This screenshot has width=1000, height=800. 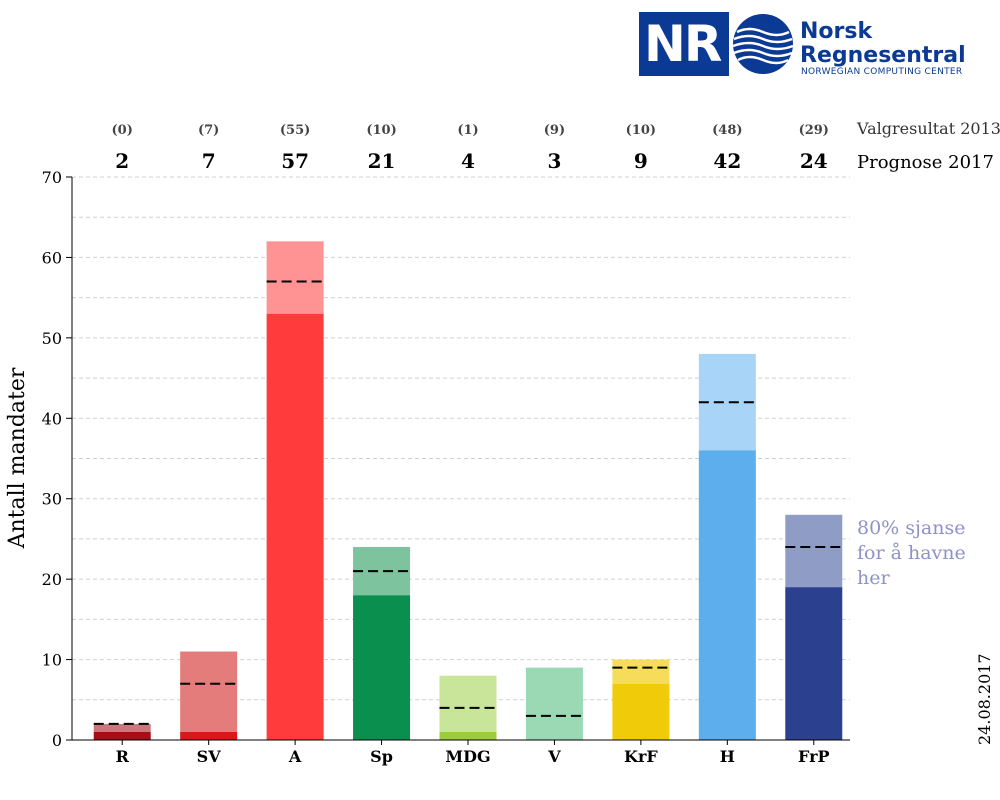 I want to click on forecast-2017-label: 57, so click(x=295, y=161).